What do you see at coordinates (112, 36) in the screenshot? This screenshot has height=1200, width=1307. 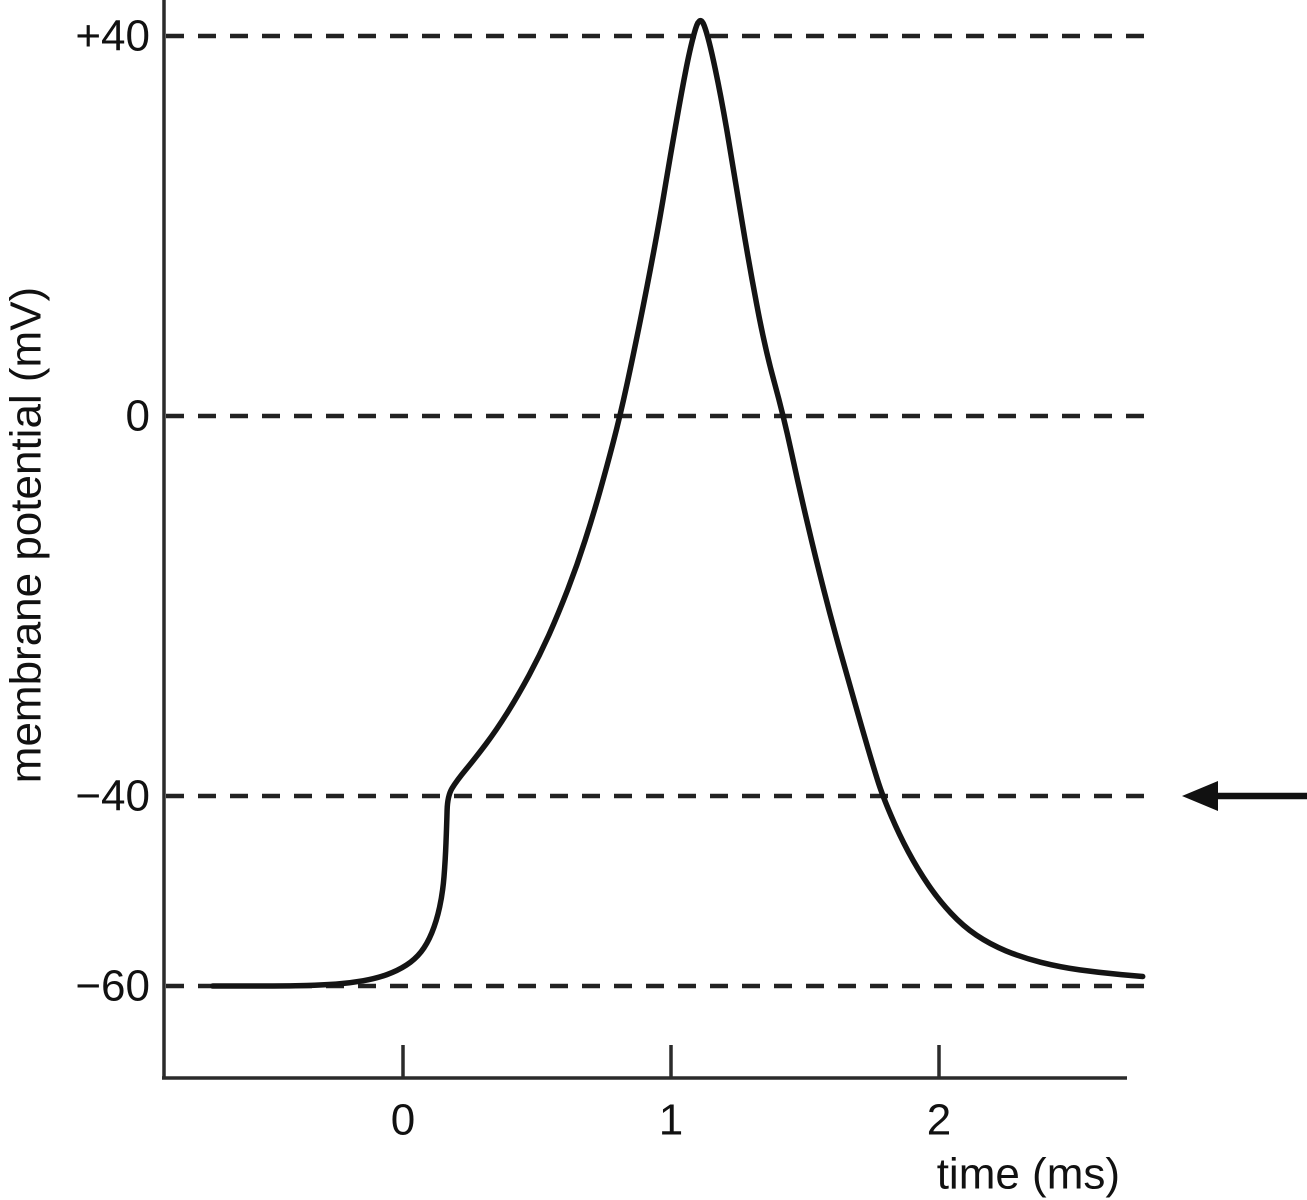 I see `ytick-plus40-label: +40` at bounding box center [112, 36].